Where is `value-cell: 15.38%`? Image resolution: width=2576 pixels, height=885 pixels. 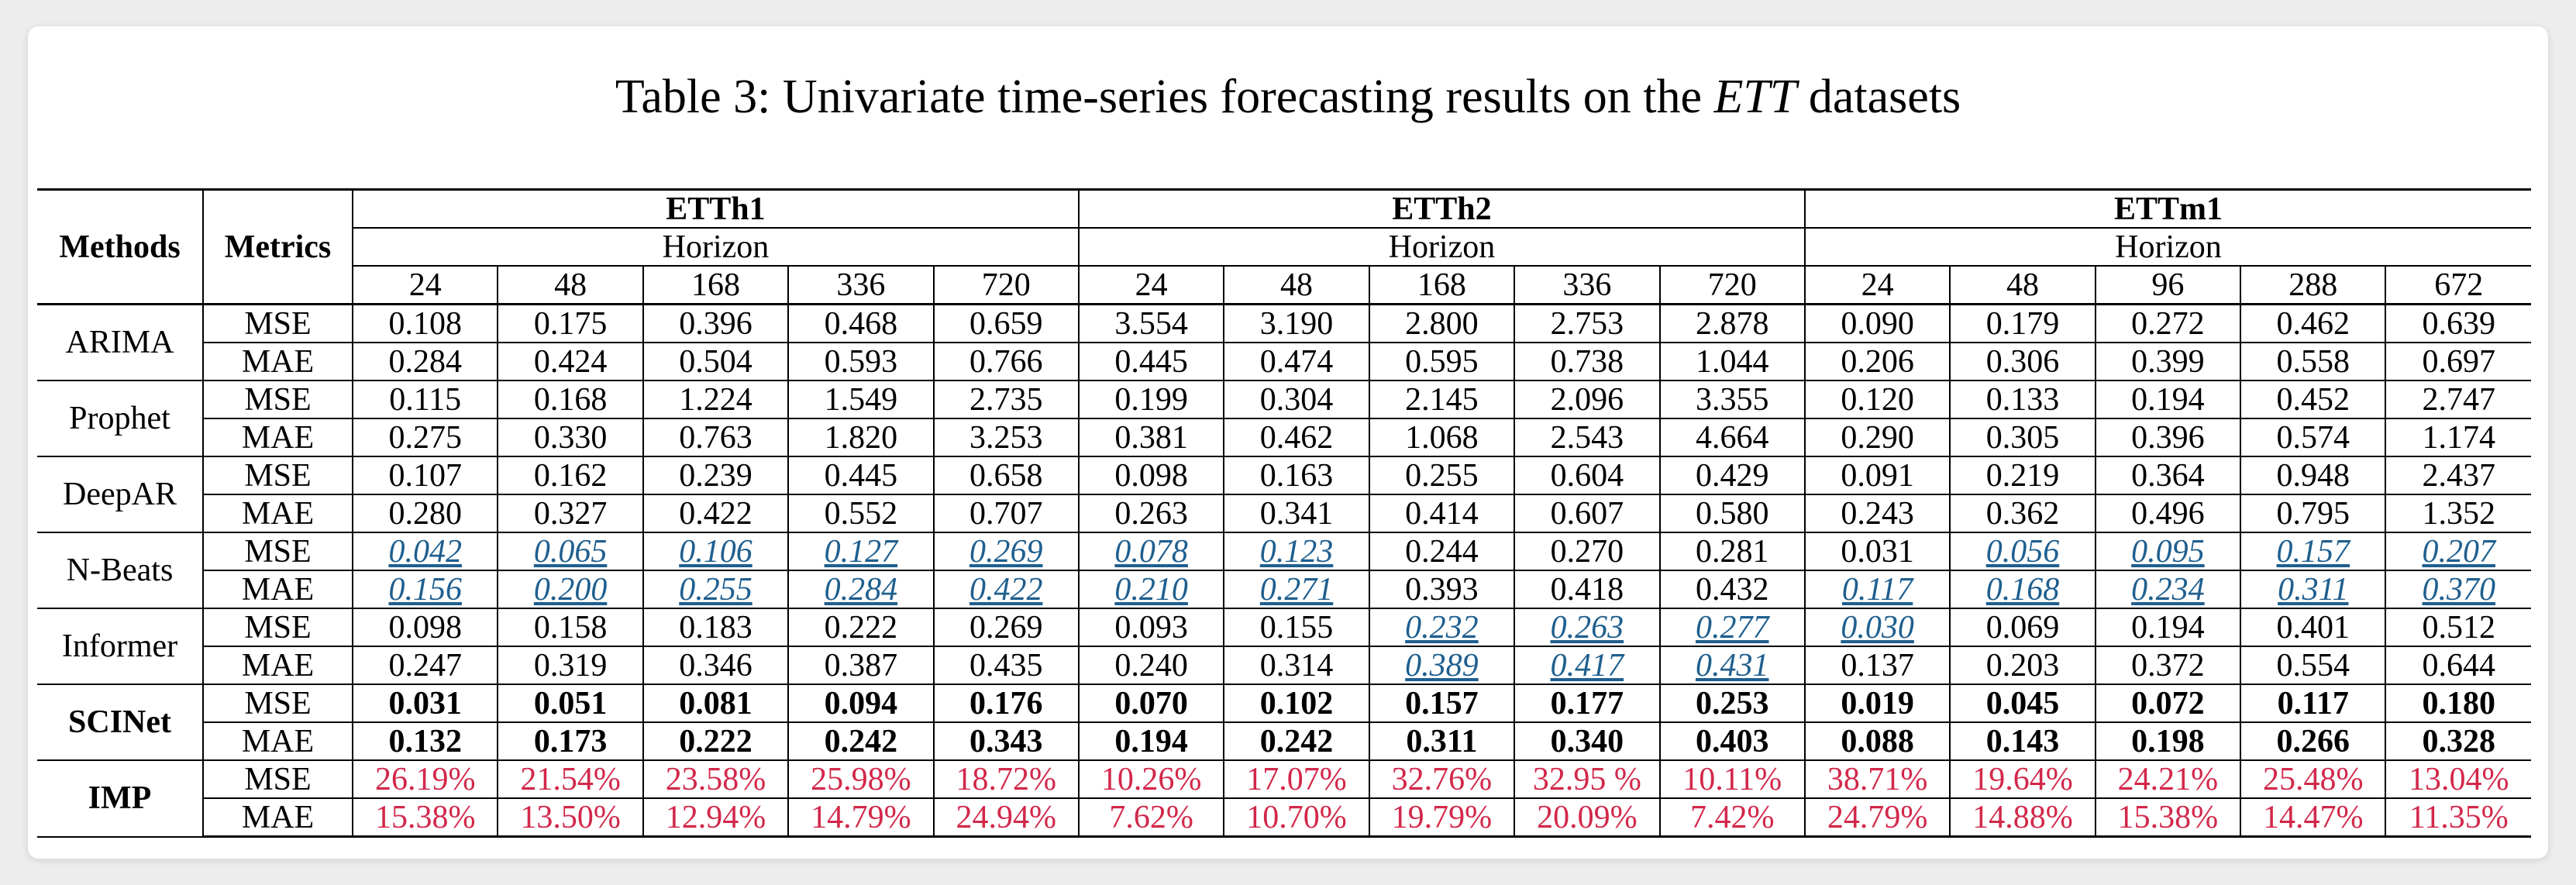 value-cell: 15.38% is located at coordinates (2168, 817).